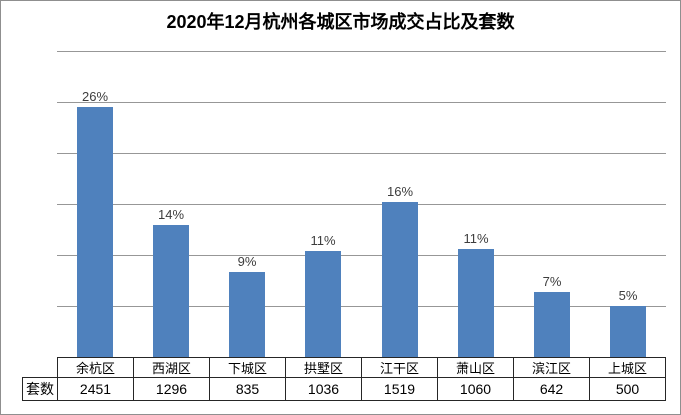  What do you see at coordinates (551, 367) in the screenshot?
I see `category-cell: 滨江区` at bounding box center [551, 367].